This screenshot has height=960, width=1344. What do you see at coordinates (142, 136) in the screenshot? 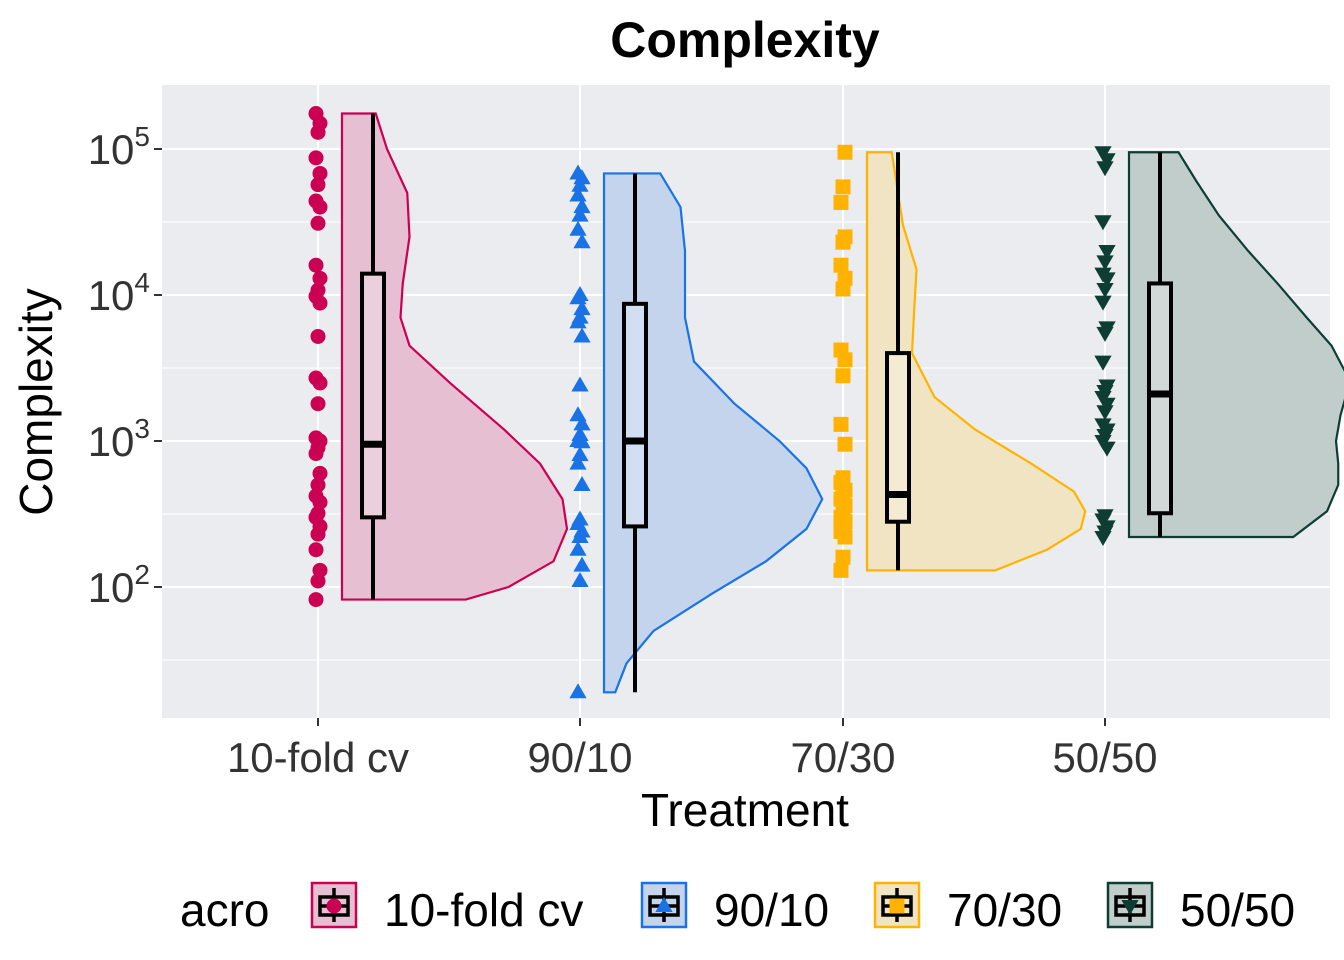
I see `y-tick-exponent: 5` at bounding box center [142, 136].